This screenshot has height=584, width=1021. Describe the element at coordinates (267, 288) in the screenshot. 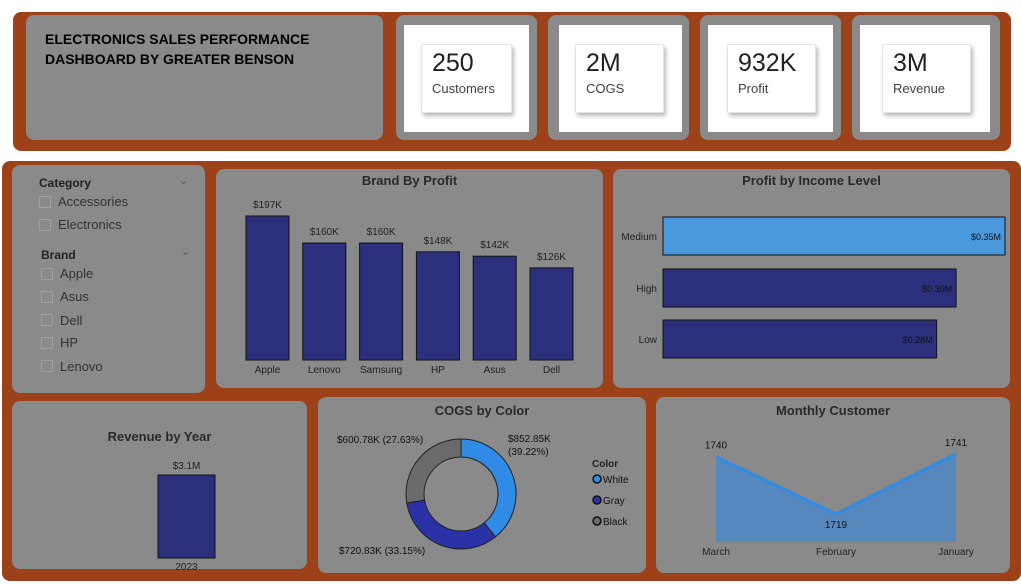

I see `bar-apple` at that location.